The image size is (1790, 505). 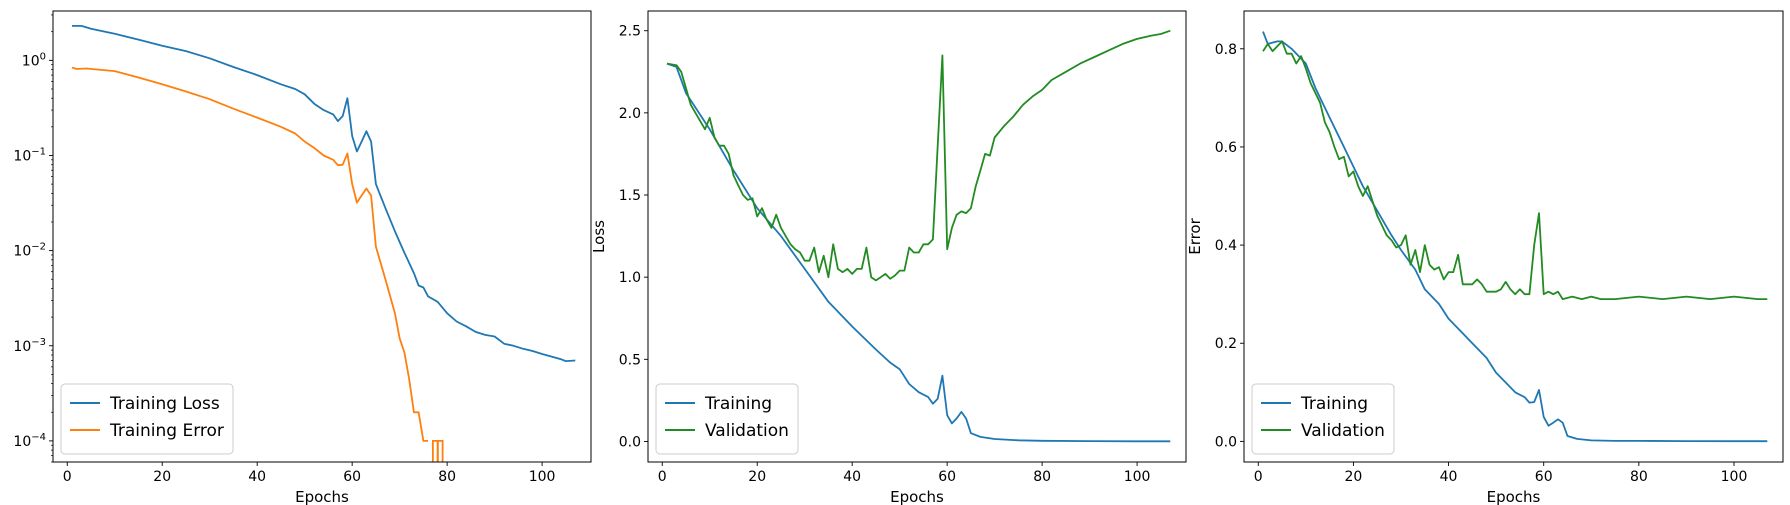 I want to click on y-tick-label: 10⁰, so click(x=34, y=60).